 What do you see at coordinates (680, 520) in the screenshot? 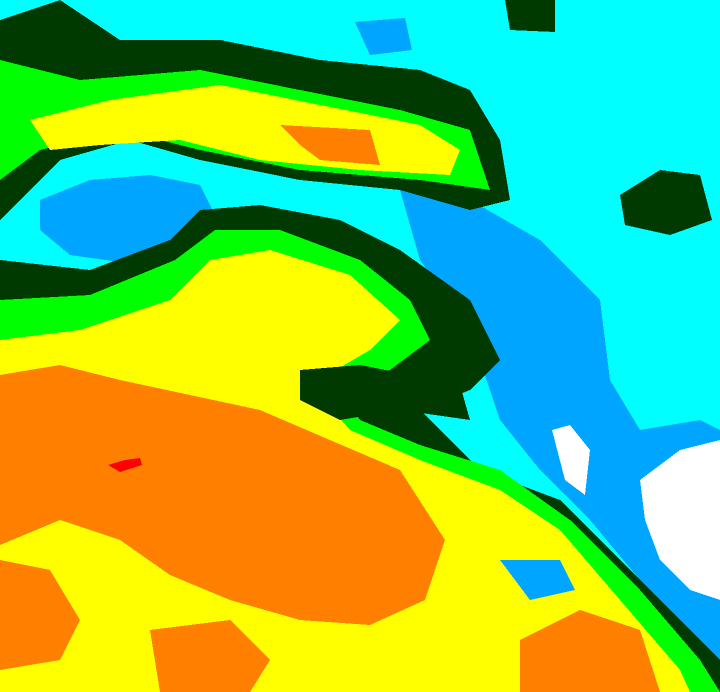
I see `white-patch-southeast` at bounding box center [680, 520].